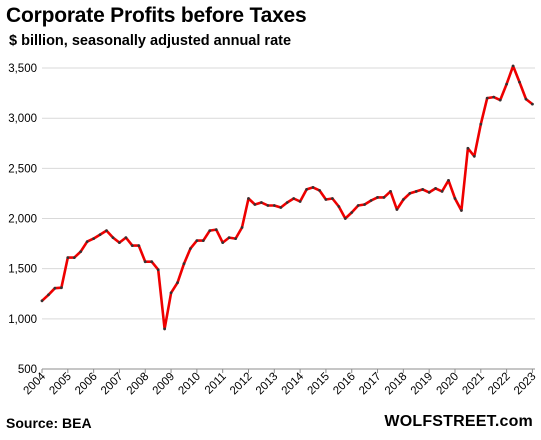 This screenshot has height=440, width=541. Describe the element at coordinates (164, 384) in the screenshot. I see `x-tick-label: 2009` at that location.